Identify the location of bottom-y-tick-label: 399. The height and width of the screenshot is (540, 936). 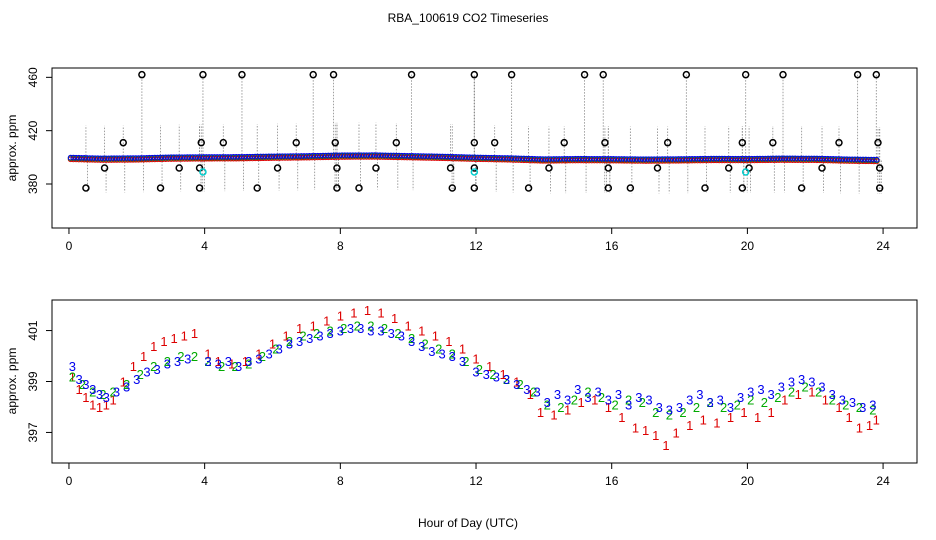
(33, 381).